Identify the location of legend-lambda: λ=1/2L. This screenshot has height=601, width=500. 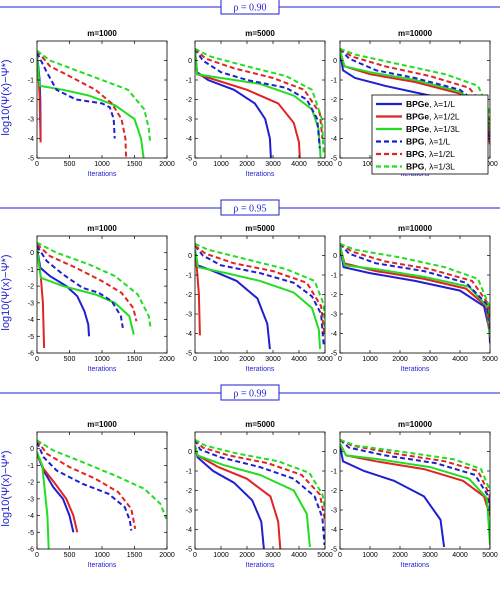
(442, 154).